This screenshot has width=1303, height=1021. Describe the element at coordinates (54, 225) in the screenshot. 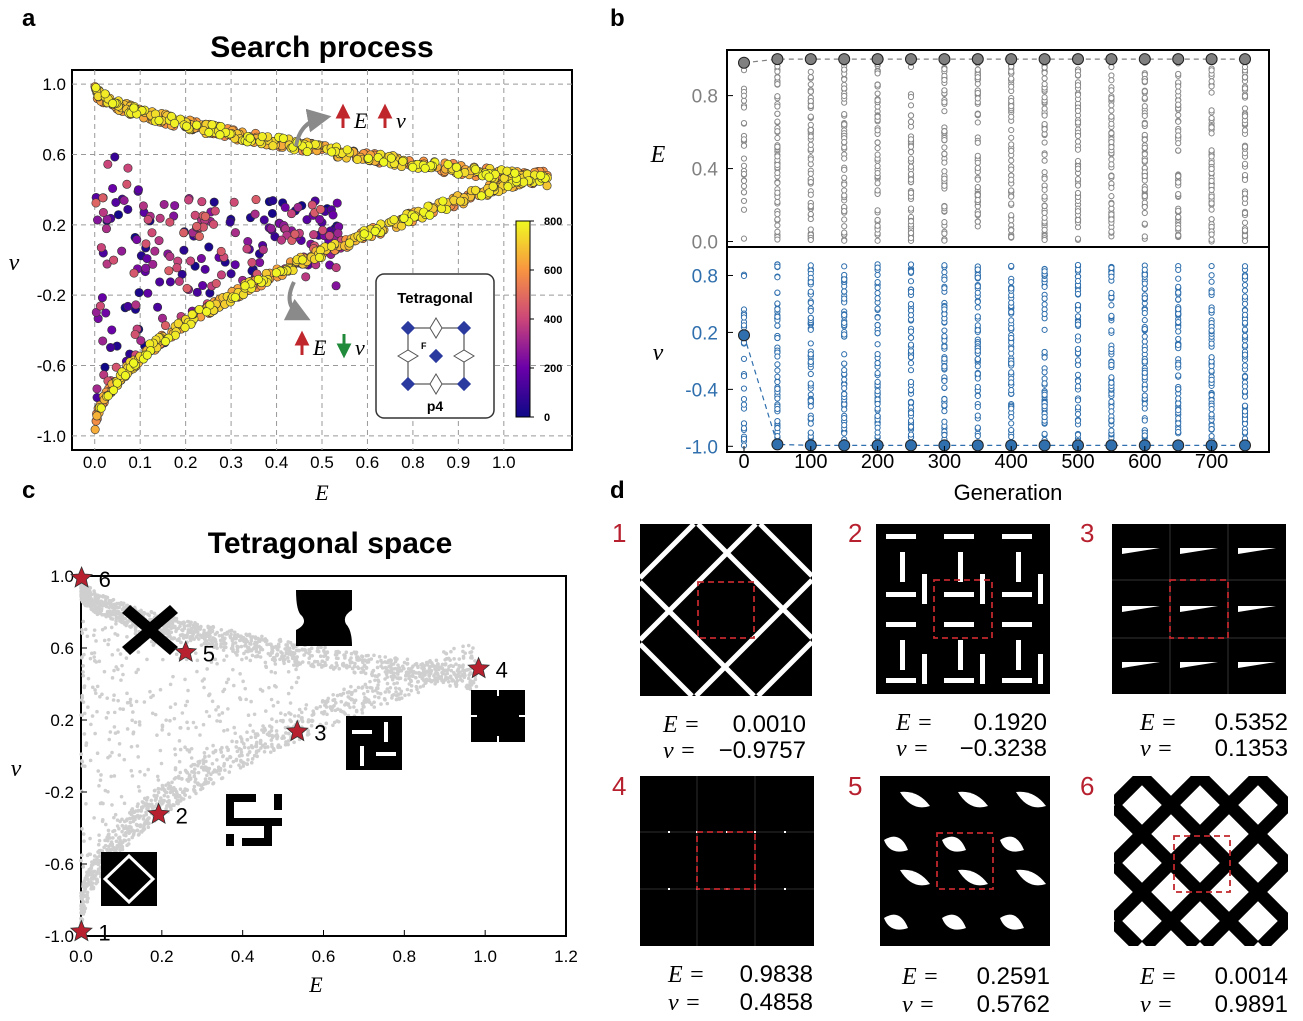

I see `y-tick-label: 0.2` at that location.